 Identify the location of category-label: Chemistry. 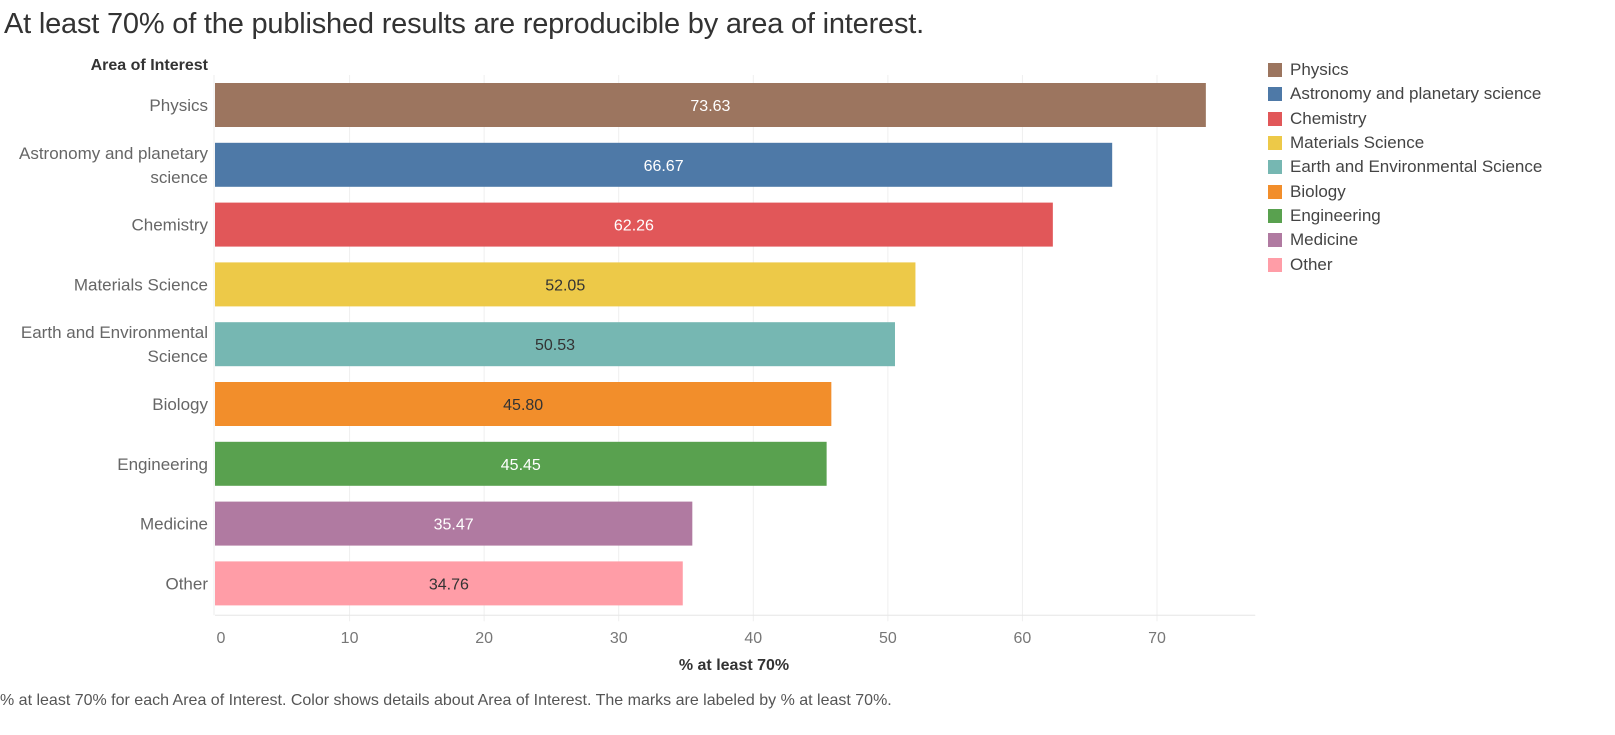
(169, 225).